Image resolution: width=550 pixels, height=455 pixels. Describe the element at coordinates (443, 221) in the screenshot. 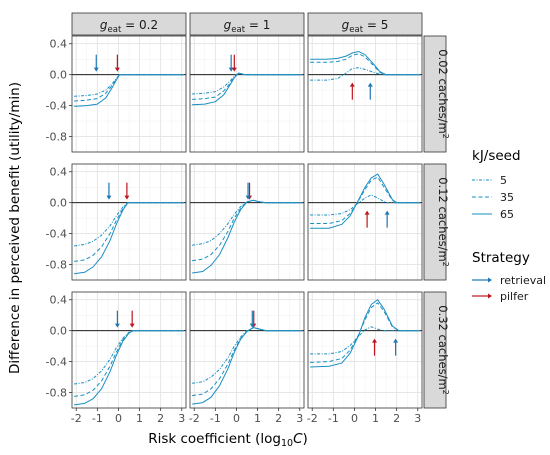

I see `strip-label: 0.12 caches/m2` at that location.